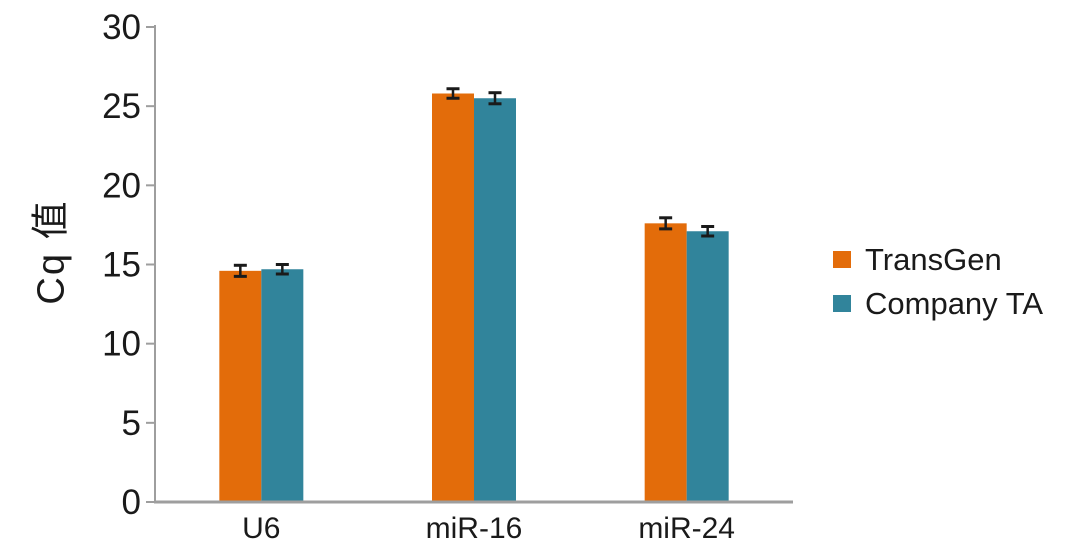  Describe the element at coordinates (842, 303) in the screenshot. I see `legend-swatch-company-ta` at that location.